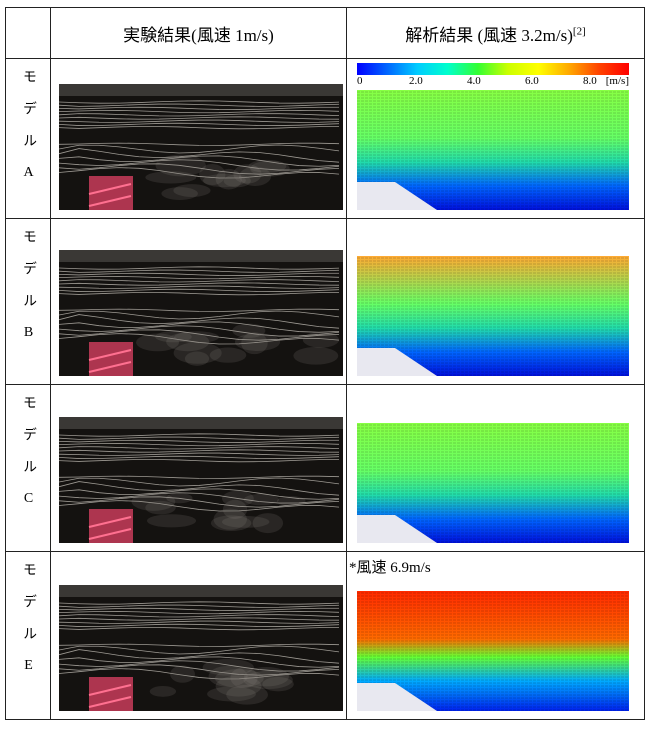  What do you see at coordinates (579, 30) in the screenshot?
I see `header-ref: [2]` at bounding box center [579, 30].